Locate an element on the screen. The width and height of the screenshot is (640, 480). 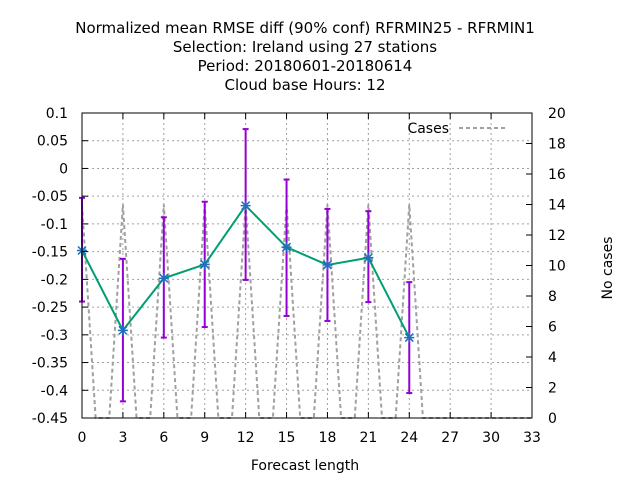
x-tick-label: 33 is located at coordinates (532, 438).